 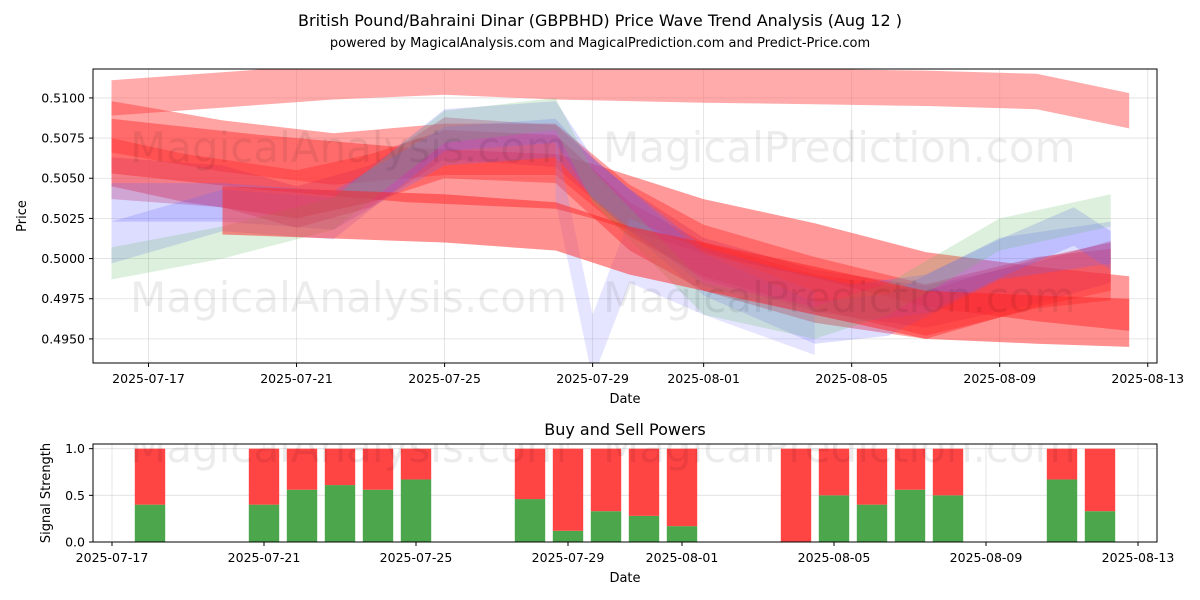 I want to click on power-x-axis-label: Date, so click(x=624, y=578).